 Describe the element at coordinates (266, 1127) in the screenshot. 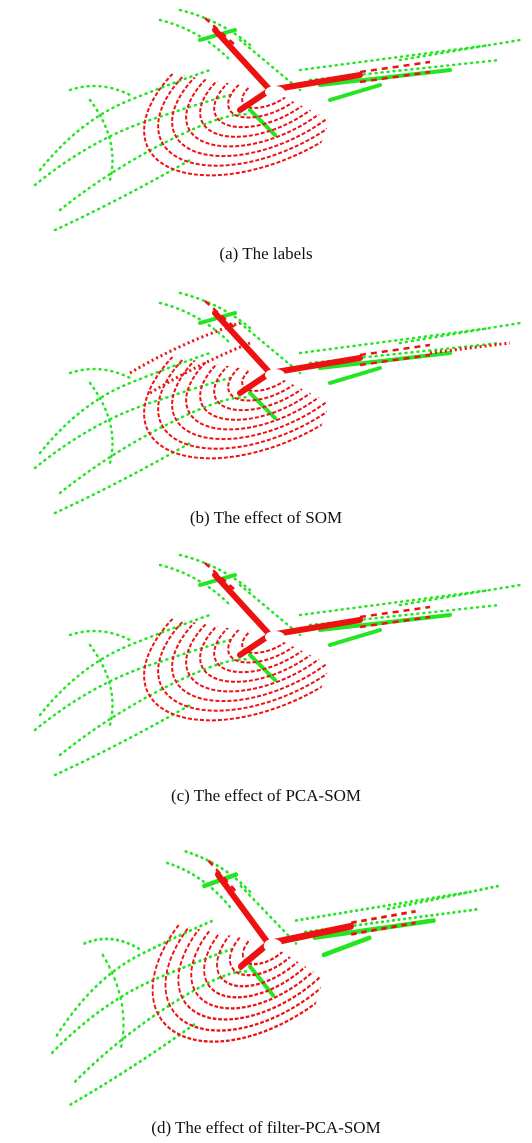

I see `caption: (d) The effect of filter-PCA-SOM` at that location.